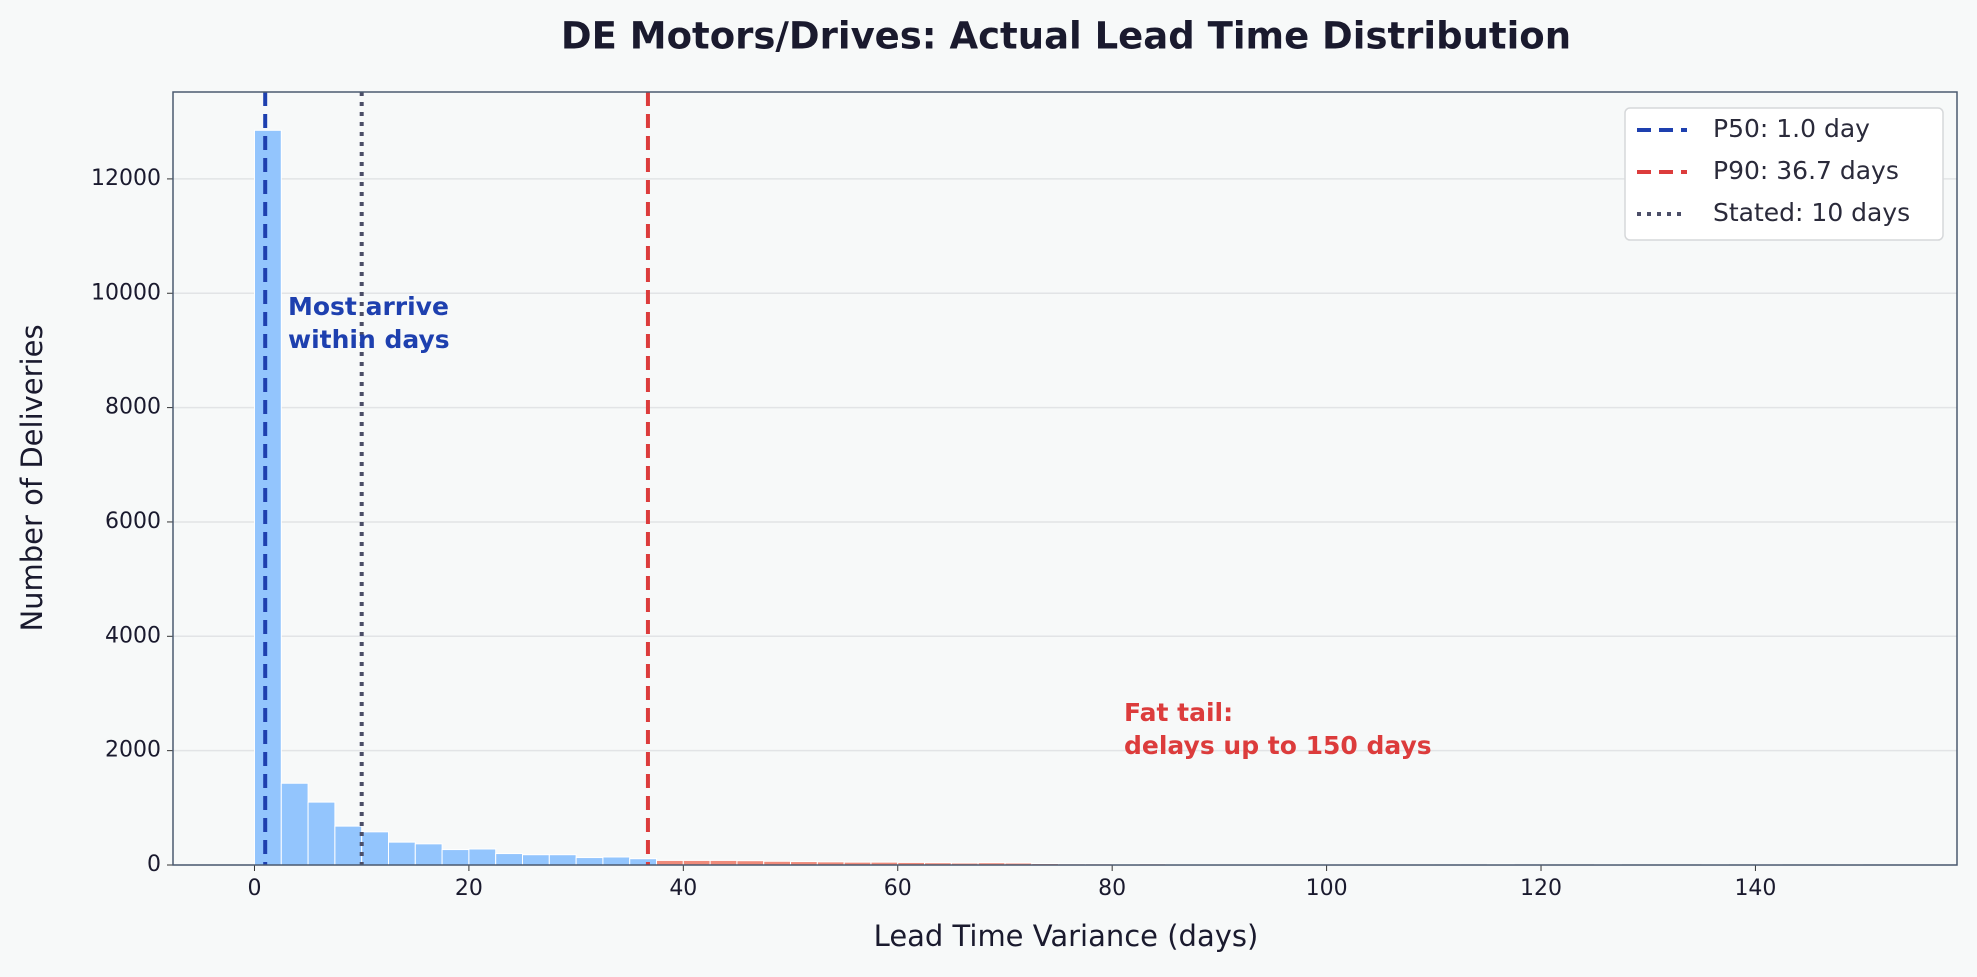 The height and width of the screenshot is (977, 1977). What do you see at coordinates (133, 750) in the screenshot?
I see `y-tick-label: 2000` at bounding box center [133, 750].